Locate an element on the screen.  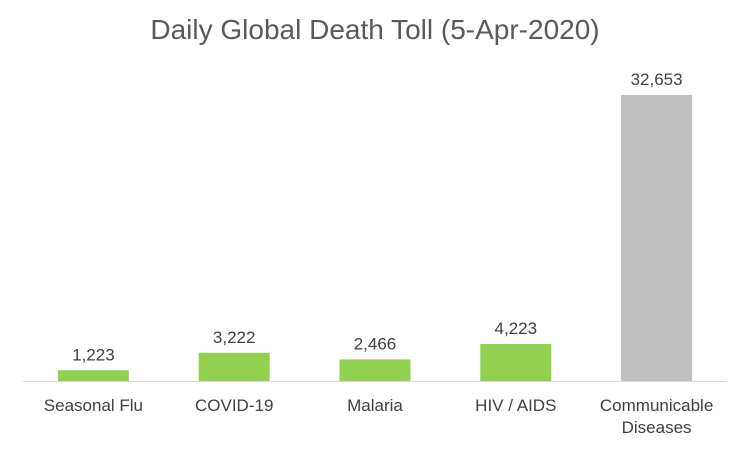
value-label-0: 1,223 is located at coordinates (93, 354).